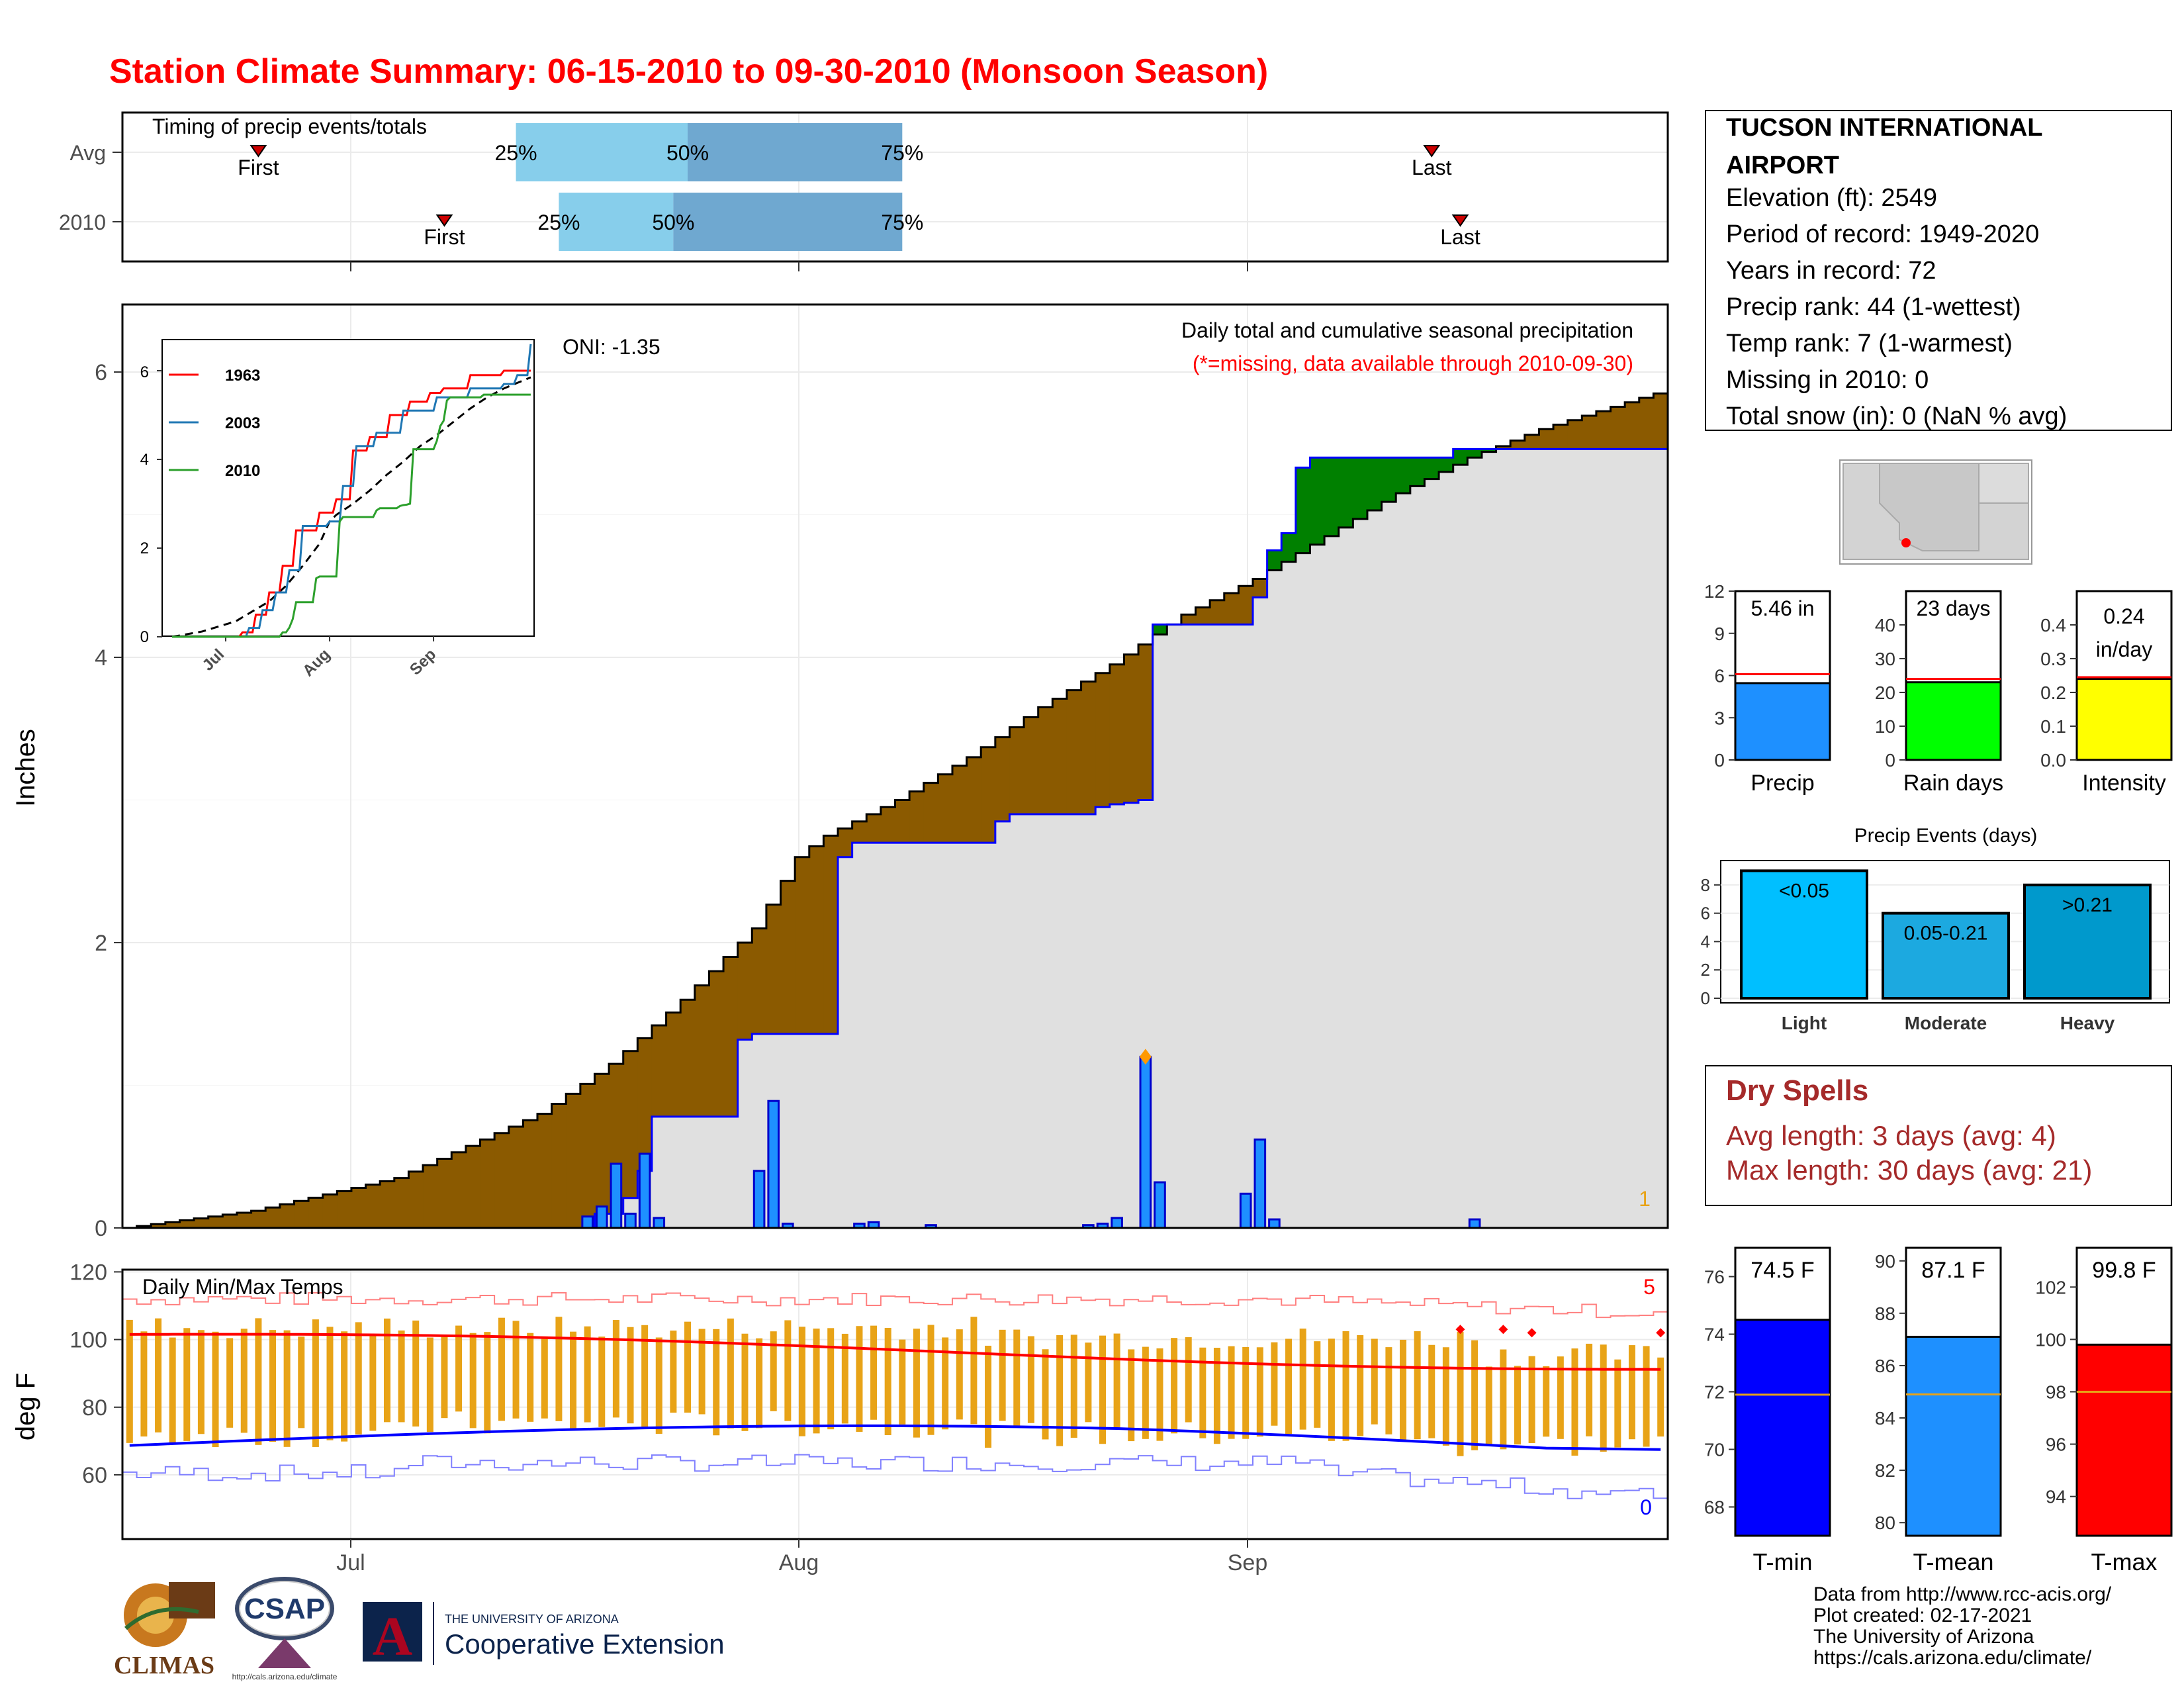 Image resolution: width=2184 pixels, height=1688 pixels. Describe the element at coordinates (585, 1644) in the screenshot. I see `ua-big-text: Cooperative Extension` at that location.